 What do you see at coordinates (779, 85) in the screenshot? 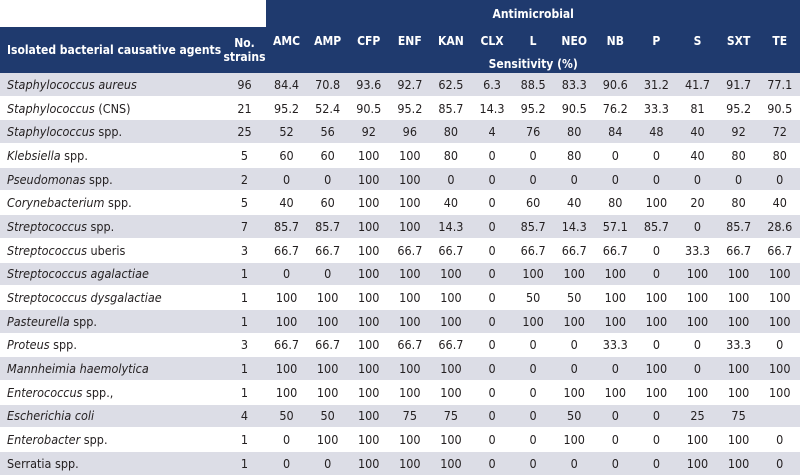
I see `sensitivity-value-cell: 77.1` at bounding box center [779, 85].